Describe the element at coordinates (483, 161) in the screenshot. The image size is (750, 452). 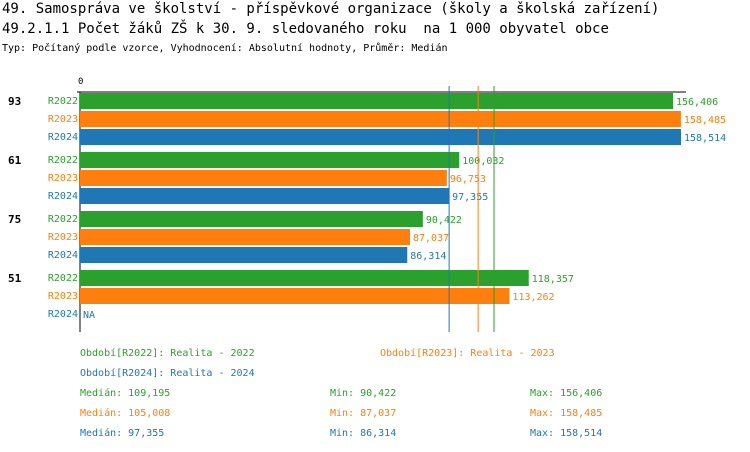
I see `data-label: 100,032` at that location.